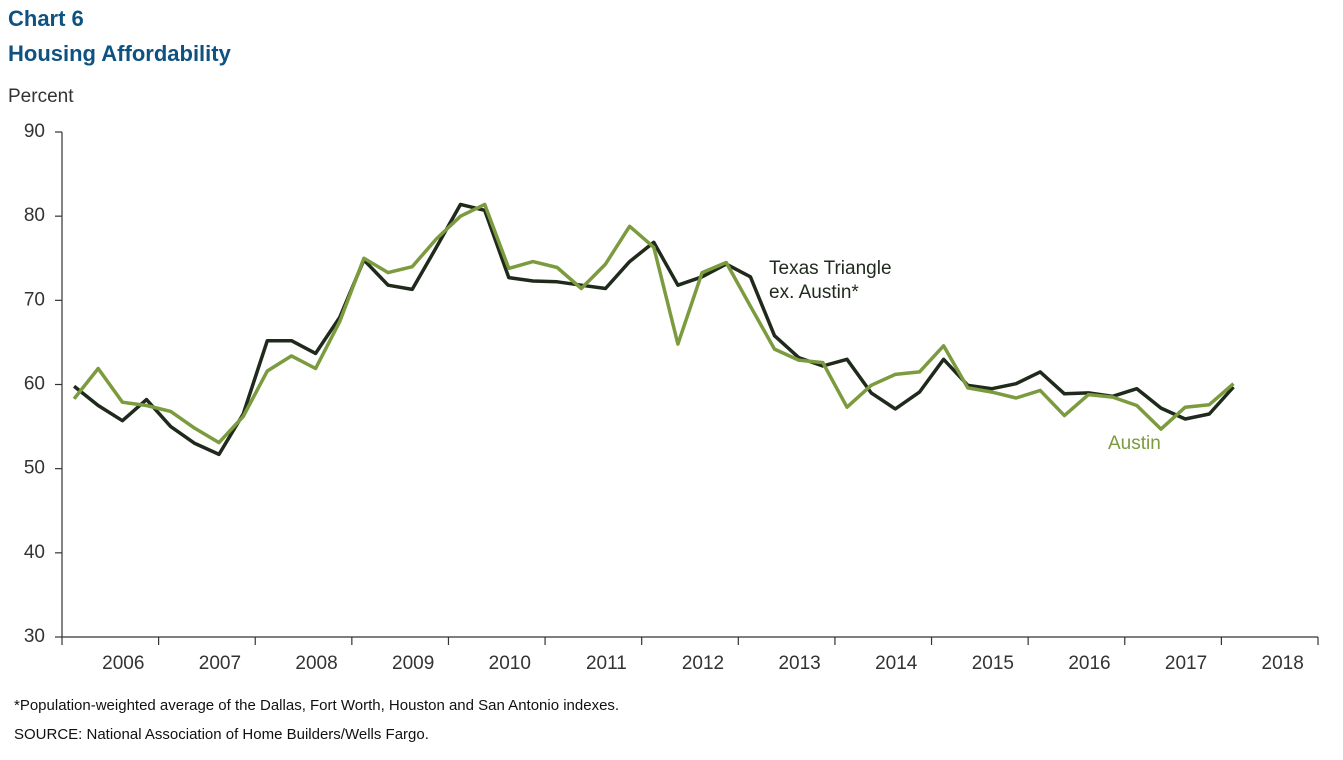  Describe the element at coordinates (510, 663) in the screenshot. I see `x-tick-label: 2010` at that location.